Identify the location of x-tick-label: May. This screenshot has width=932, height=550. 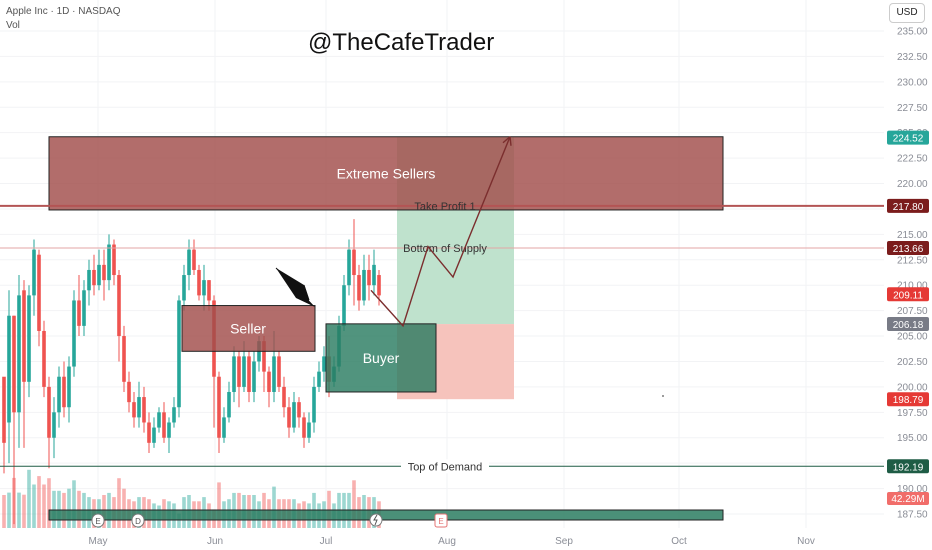
(98, 541).